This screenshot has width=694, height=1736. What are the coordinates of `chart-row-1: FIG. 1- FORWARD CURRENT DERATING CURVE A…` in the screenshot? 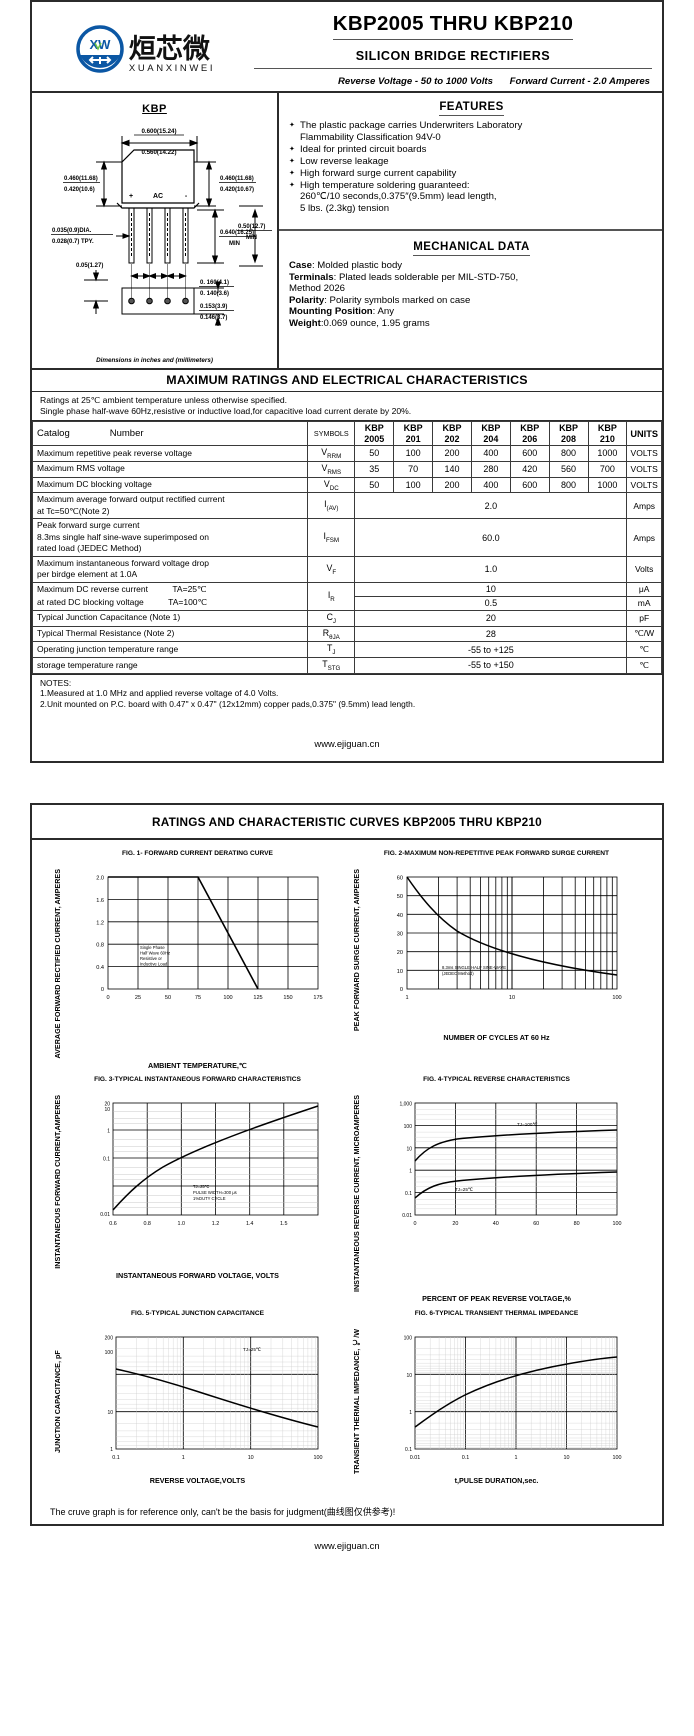 It's located at (347, 960).